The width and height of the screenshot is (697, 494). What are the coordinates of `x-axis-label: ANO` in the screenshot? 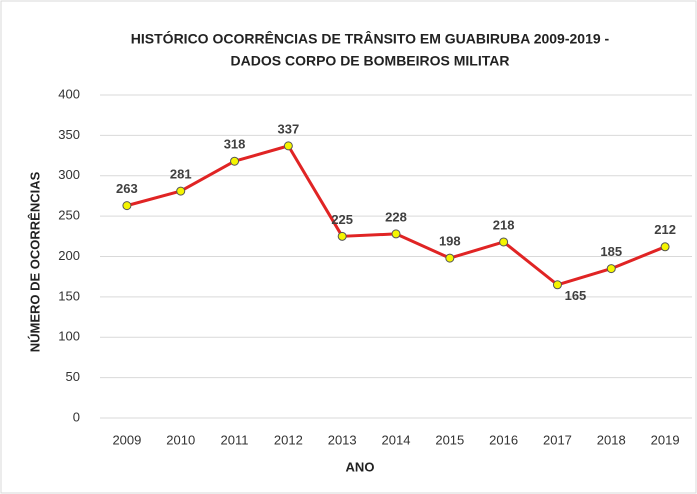 It's located at (360, 466).